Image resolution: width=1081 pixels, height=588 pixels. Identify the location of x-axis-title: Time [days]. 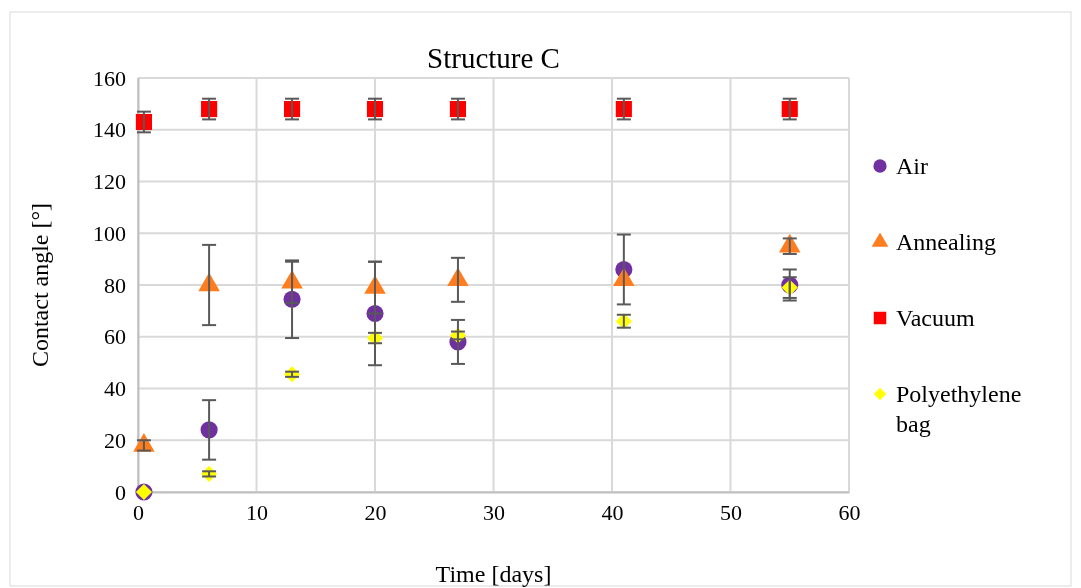
(493, 574).